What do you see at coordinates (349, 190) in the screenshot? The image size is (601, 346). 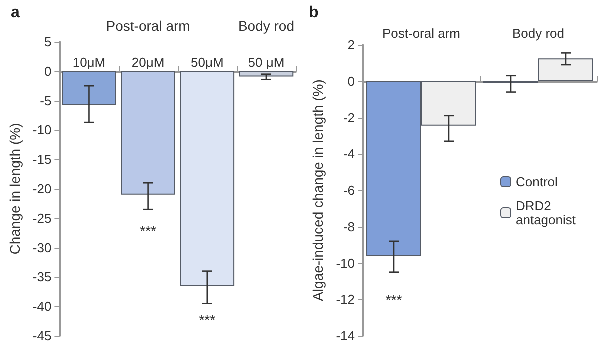 I see `y-tick-label: -6` at bounding box center [349, 190].